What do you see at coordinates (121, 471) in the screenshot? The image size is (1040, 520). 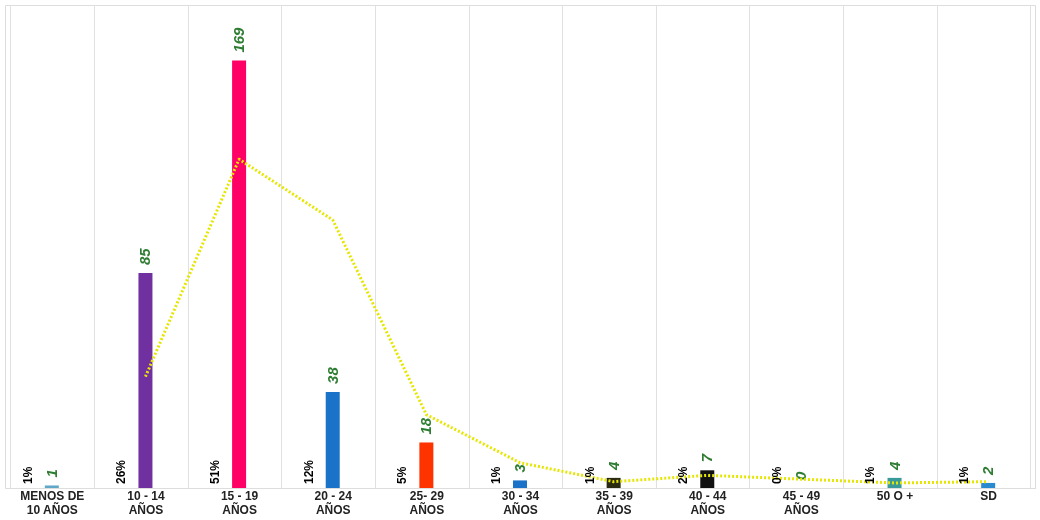 I see `annotation: 26%` at bounding box center [121, 471].